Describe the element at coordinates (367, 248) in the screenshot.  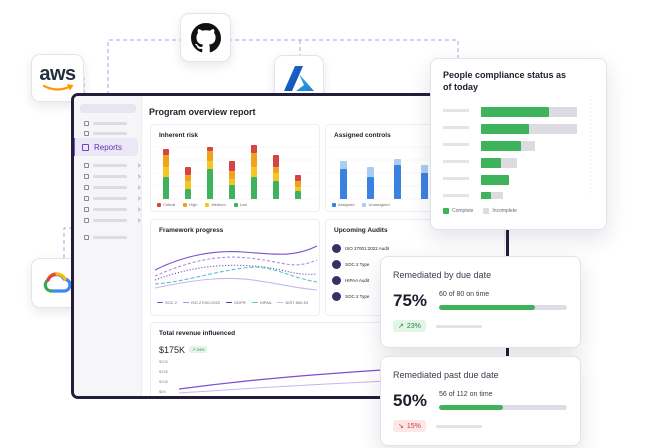
I see `audit-name: ISO 27001:2022 Audit` at that location.